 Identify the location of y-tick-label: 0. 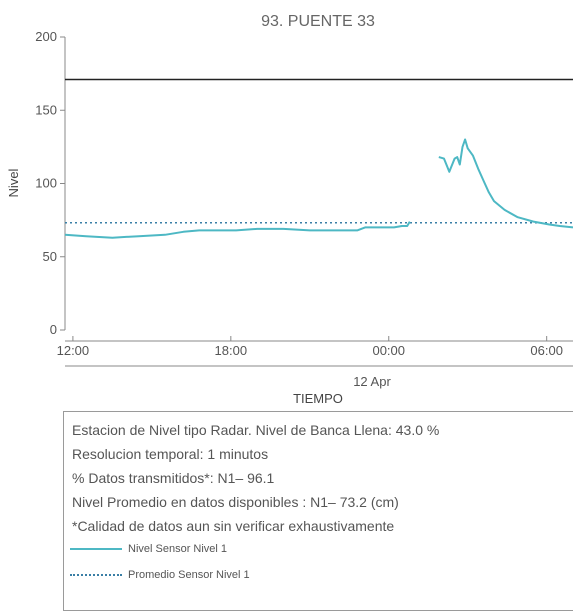
(53, 329).